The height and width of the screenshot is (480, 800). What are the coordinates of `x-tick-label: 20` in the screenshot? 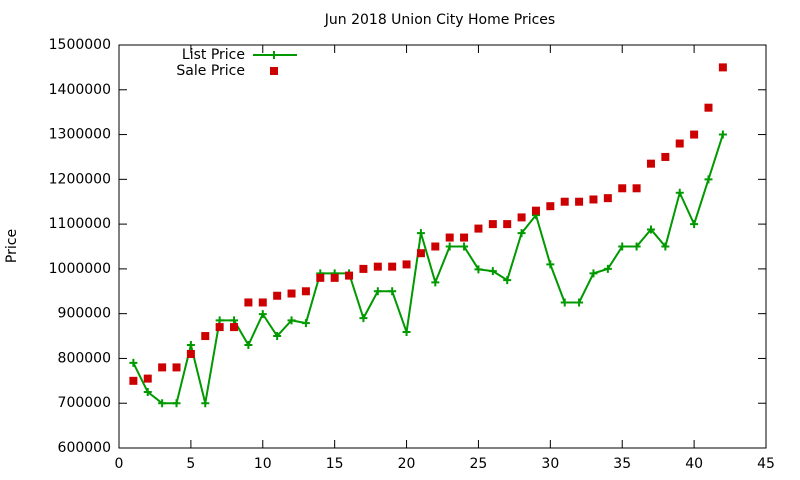 It's located at (407, 464).